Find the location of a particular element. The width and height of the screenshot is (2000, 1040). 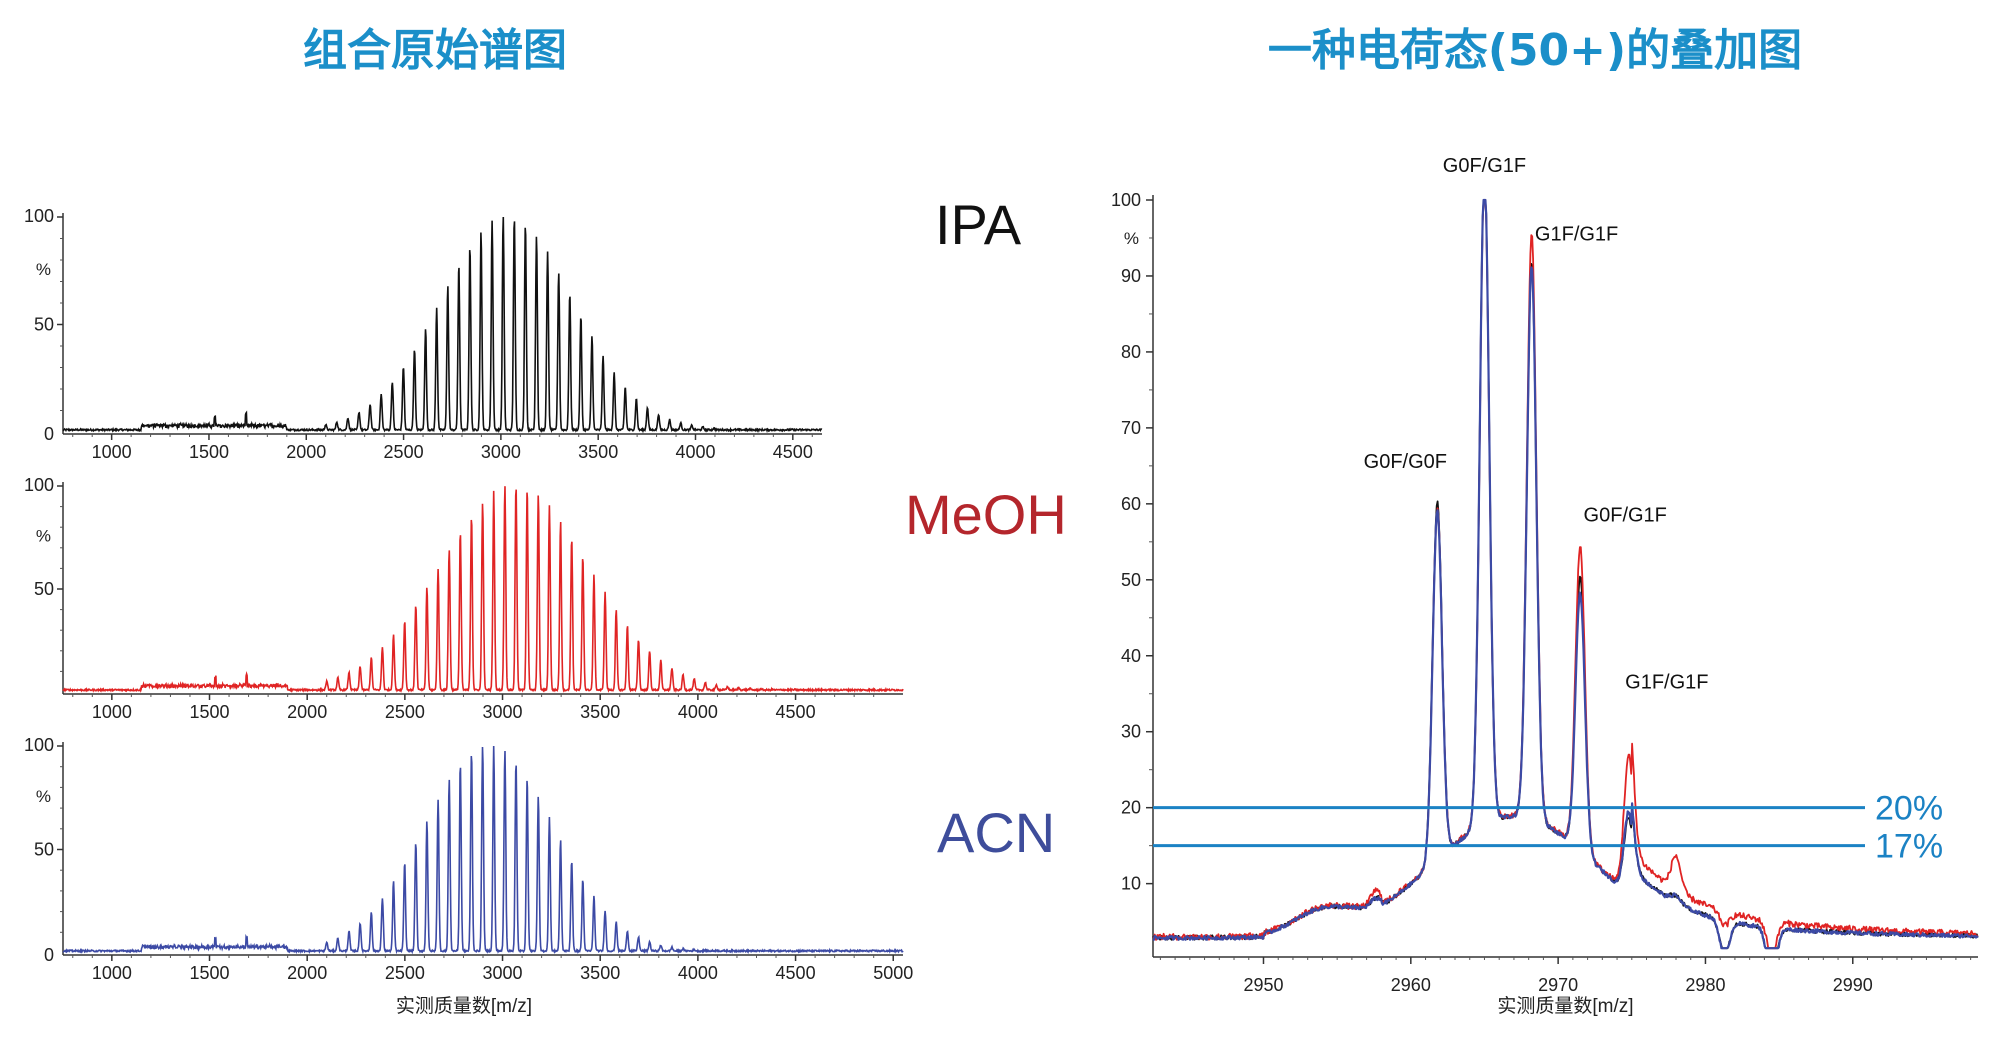

left-x-axis-label: 实测质量数[m/z] is located at coordinates (464, 1006).